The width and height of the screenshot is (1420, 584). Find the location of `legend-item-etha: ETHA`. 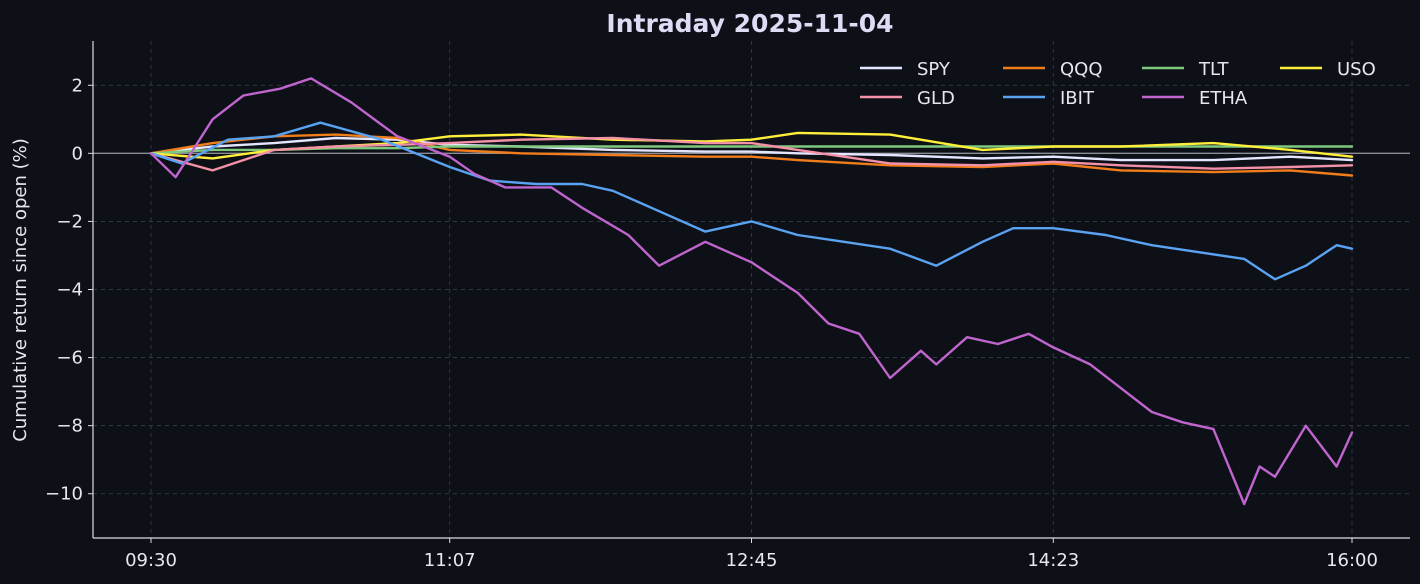

legend-item-etha: ETHA is located at coordinates (1195, 98).